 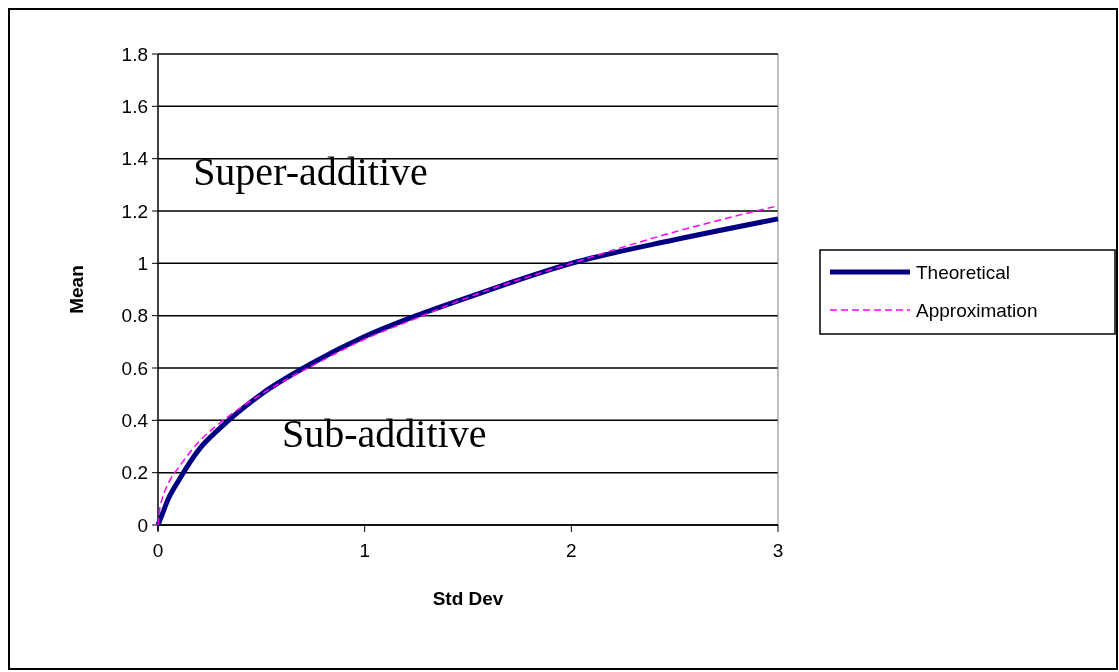 What do you see at coordinates (142, 525) in the screenshot?
I see `y-tick-label: 0` at bounding box center [142, 525].